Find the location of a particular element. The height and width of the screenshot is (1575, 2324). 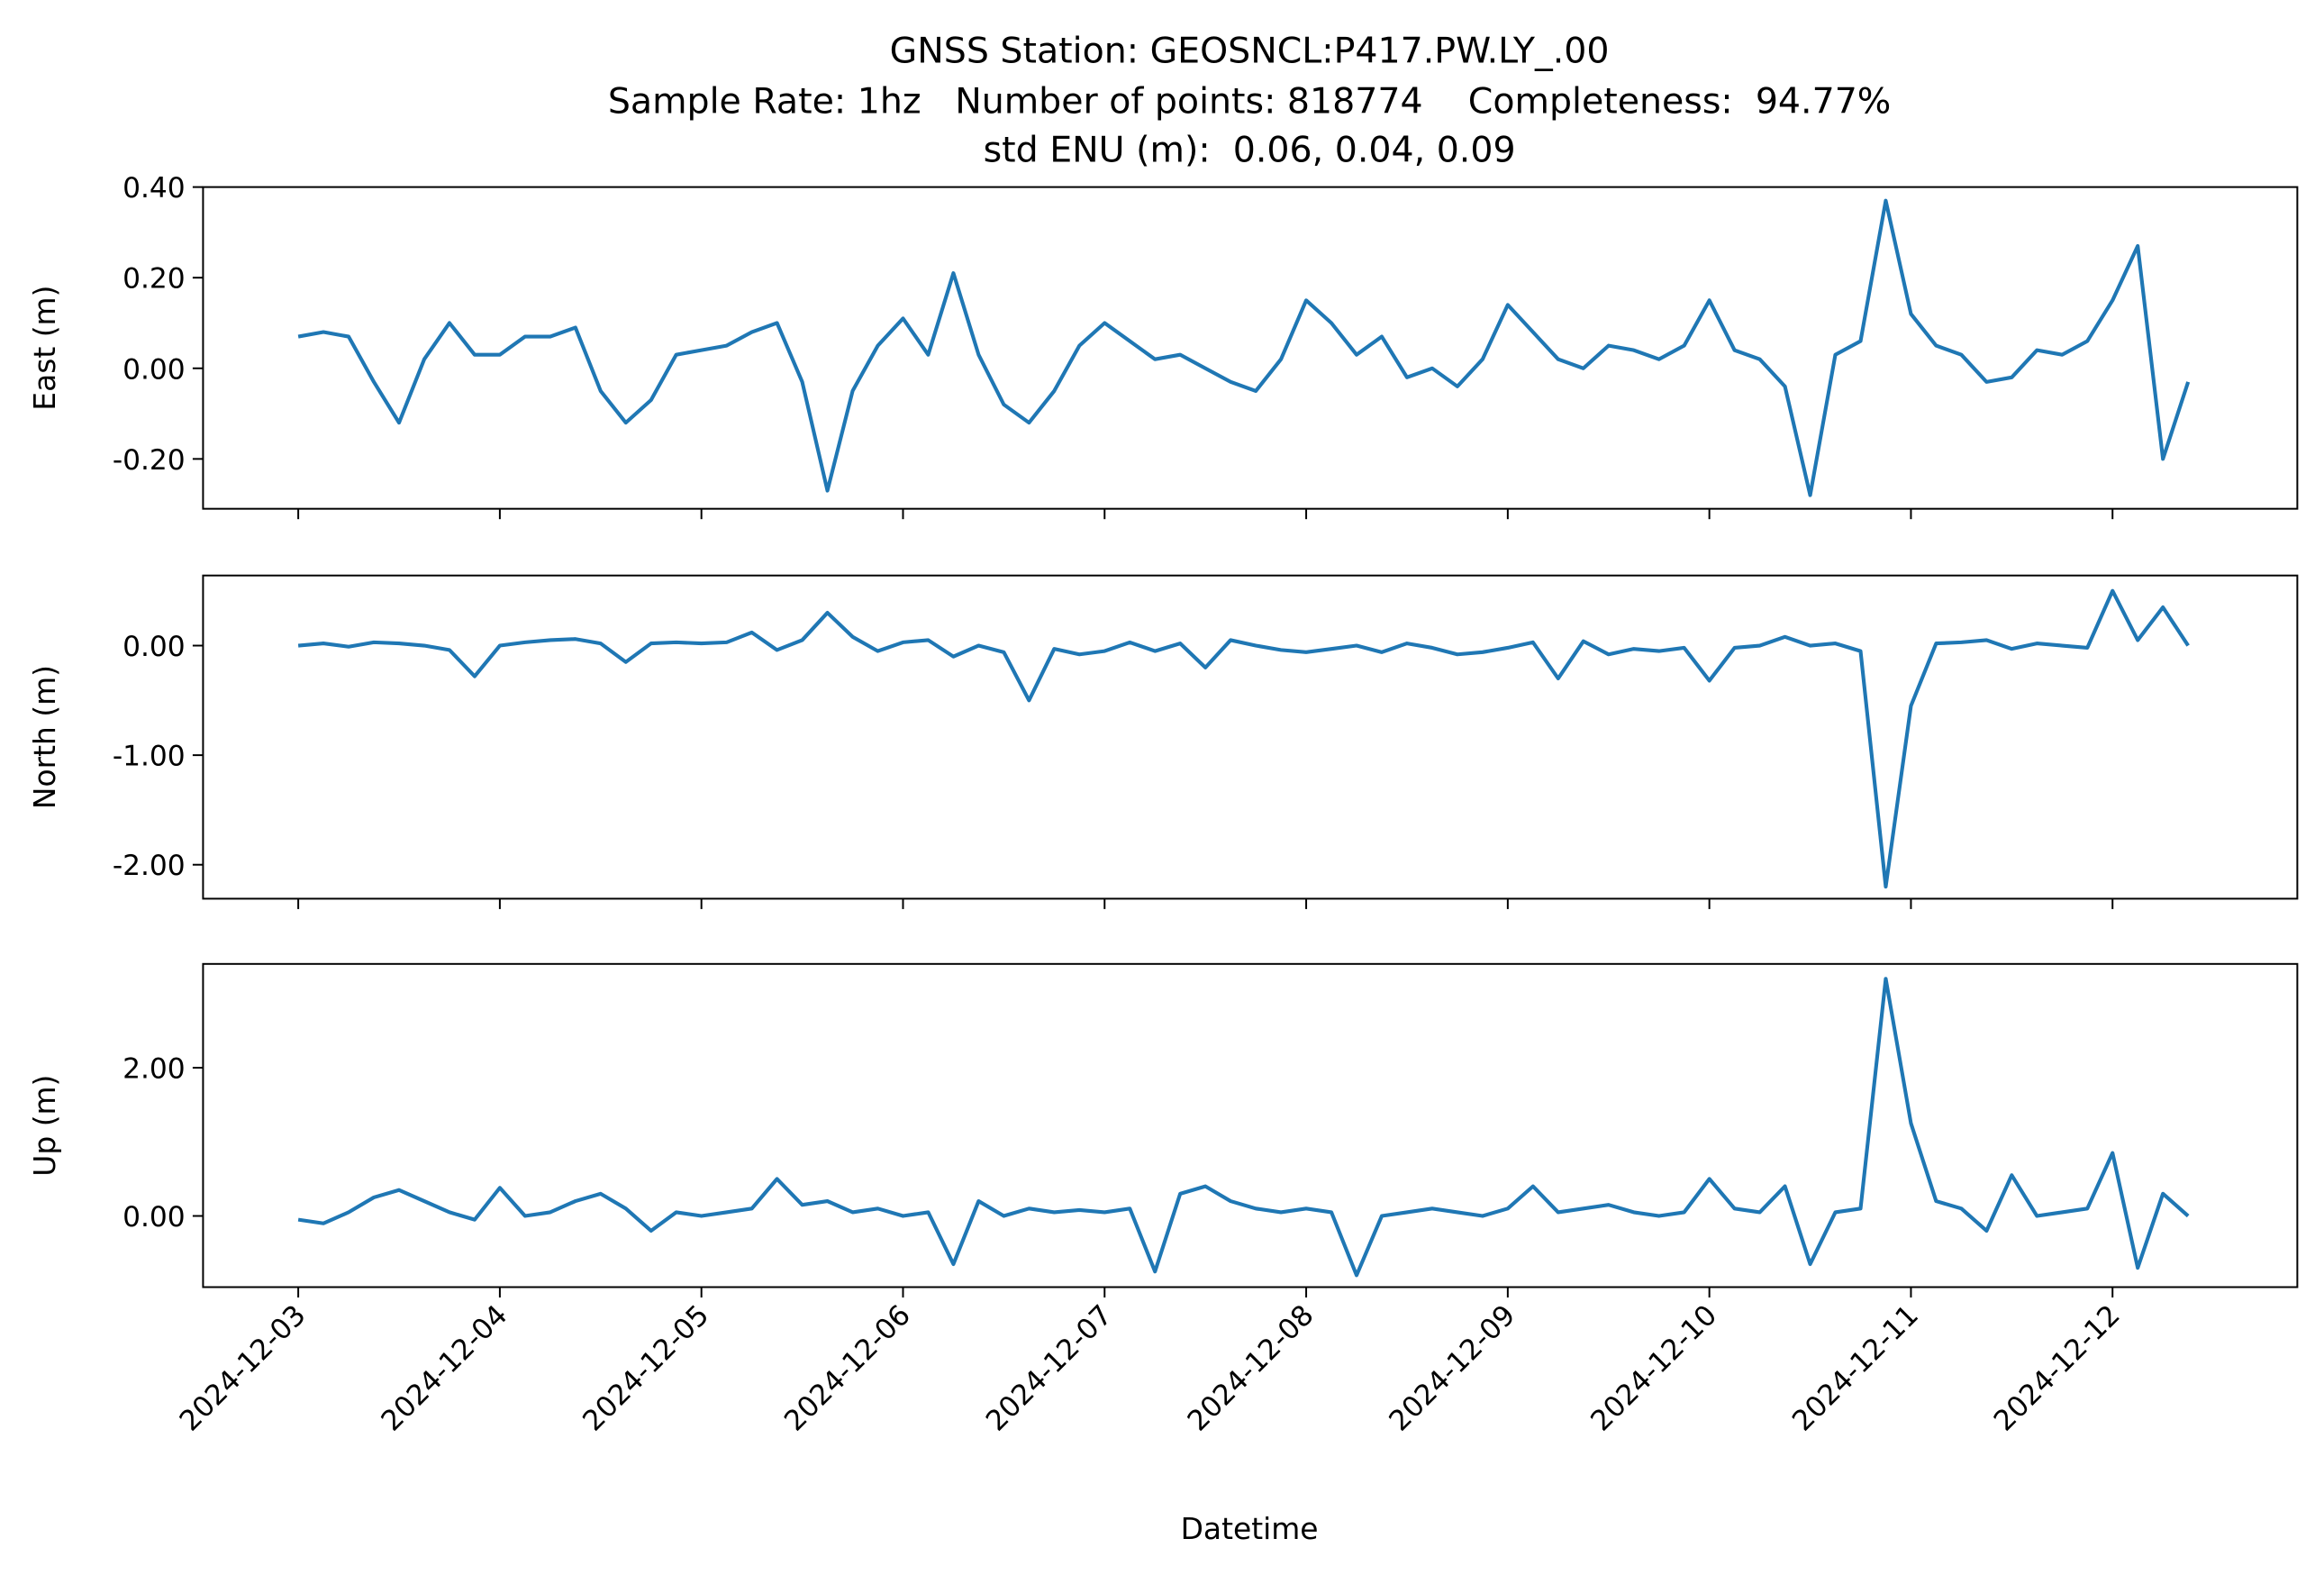

y-axis-label: North (m) is located at coordinates (45, 737).